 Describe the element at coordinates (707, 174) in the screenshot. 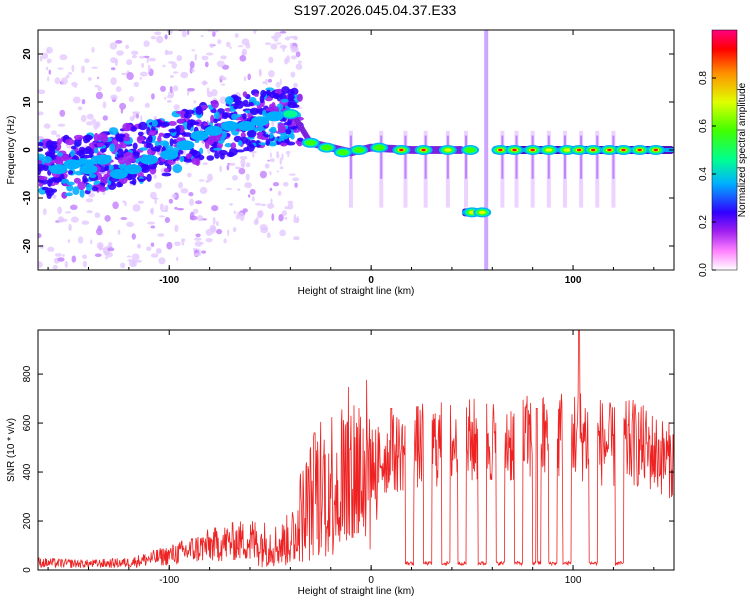

I see `colorbar-ticks: 0.0 0.2 0.4 0.6 0.8` at that location.